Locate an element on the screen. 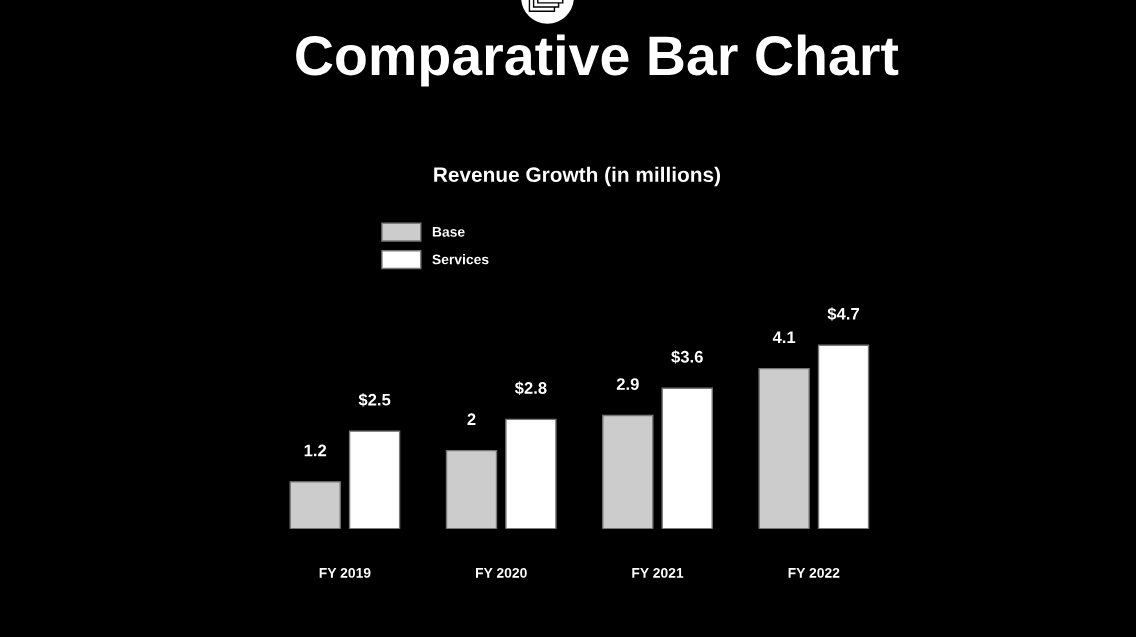  data-label: $2.8 is located at coordinates (530, 388).